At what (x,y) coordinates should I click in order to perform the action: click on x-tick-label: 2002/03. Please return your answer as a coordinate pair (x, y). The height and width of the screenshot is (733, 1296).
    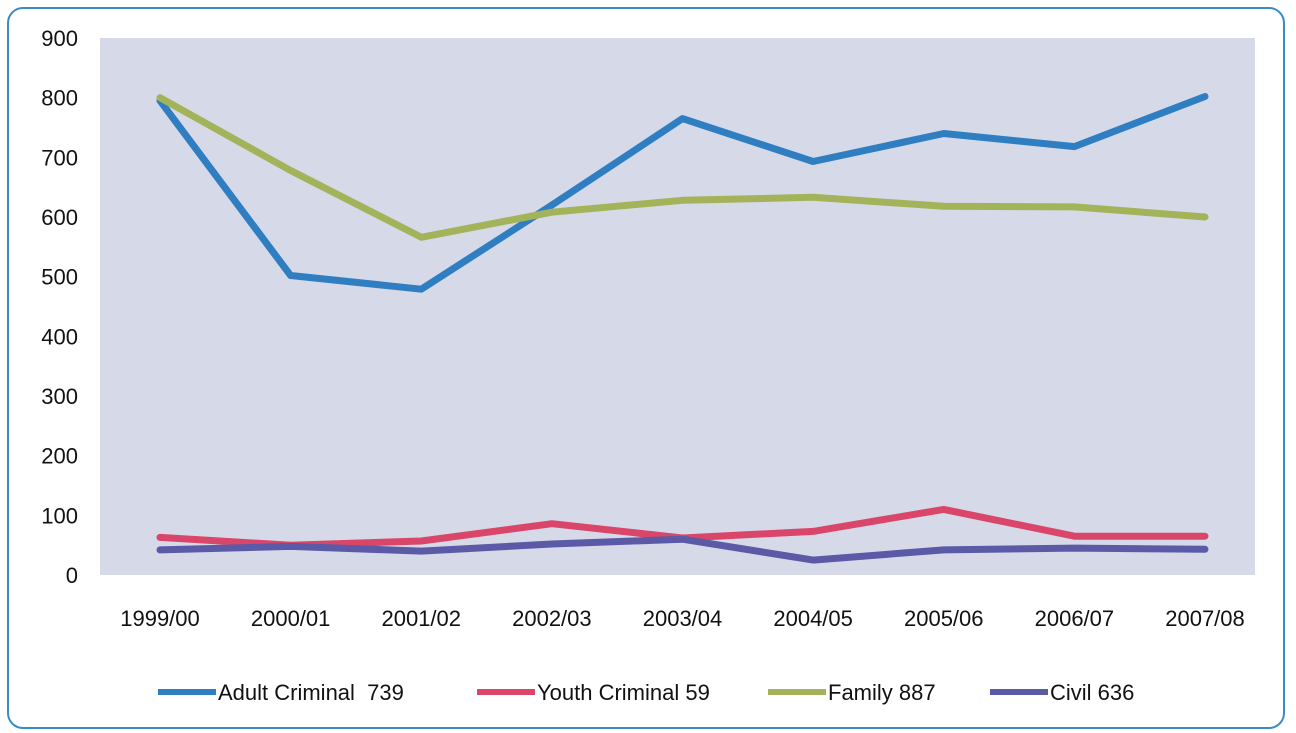
    Looking at the image, I should click on (552, 618).